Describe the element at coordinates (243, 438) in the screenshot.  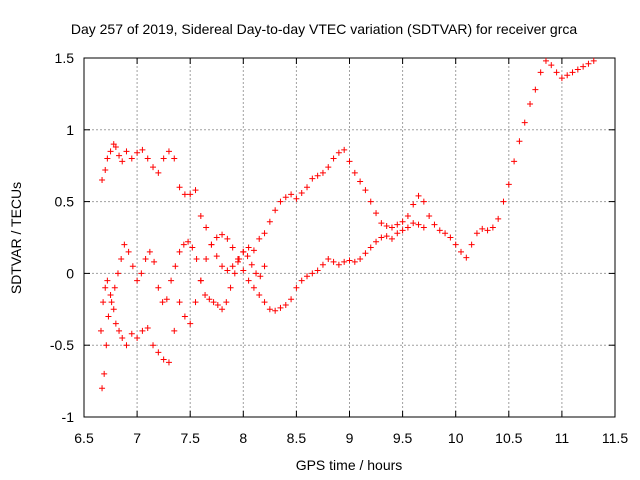
I see `x-tick-label: 8` at that location.